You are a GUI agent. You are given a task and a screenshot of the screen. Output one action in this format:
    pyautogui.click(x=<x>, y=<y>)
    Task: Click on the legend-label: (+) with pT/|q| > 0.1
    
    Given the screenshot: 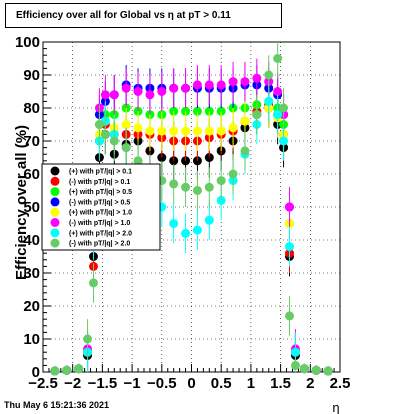 What is the action you would take?
    pyautogui.click(x=100, y=172)
    